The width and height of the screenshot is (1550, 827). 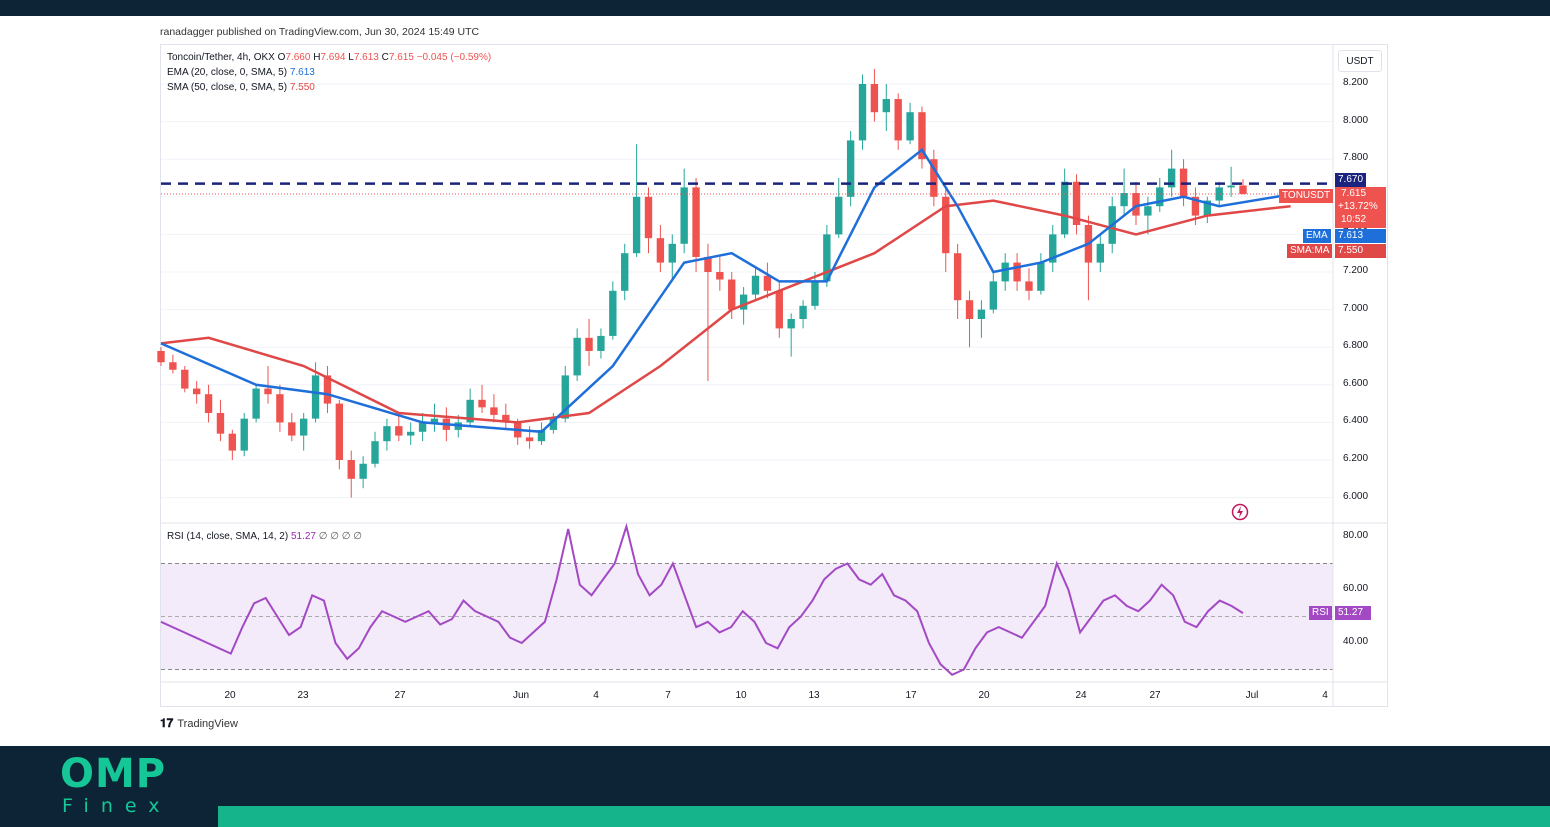 What do you see at coordinates (1356, 158) in the screenshot?
I see `price-tick-label: 7.800` at bounding box center [1356, 158].